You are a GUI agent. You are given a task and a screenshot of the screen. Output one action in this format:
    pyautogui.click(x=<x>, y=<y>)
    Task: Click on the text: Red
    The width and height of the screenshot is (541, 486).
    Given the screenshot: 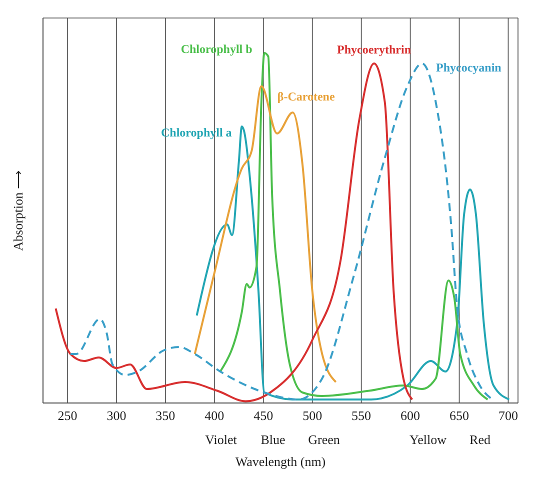 What is the action you would take?
    pyautogui.click(x=480, y=440)
    